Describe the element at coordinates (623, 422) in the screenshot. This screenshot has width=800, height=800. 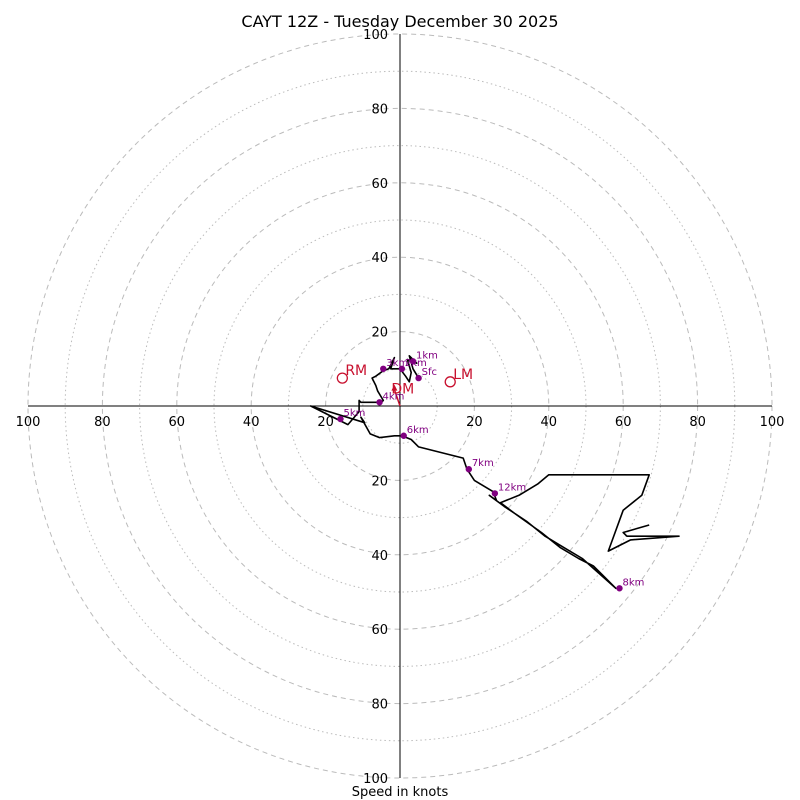
I see `tick-label-right-60: 60` at that location.